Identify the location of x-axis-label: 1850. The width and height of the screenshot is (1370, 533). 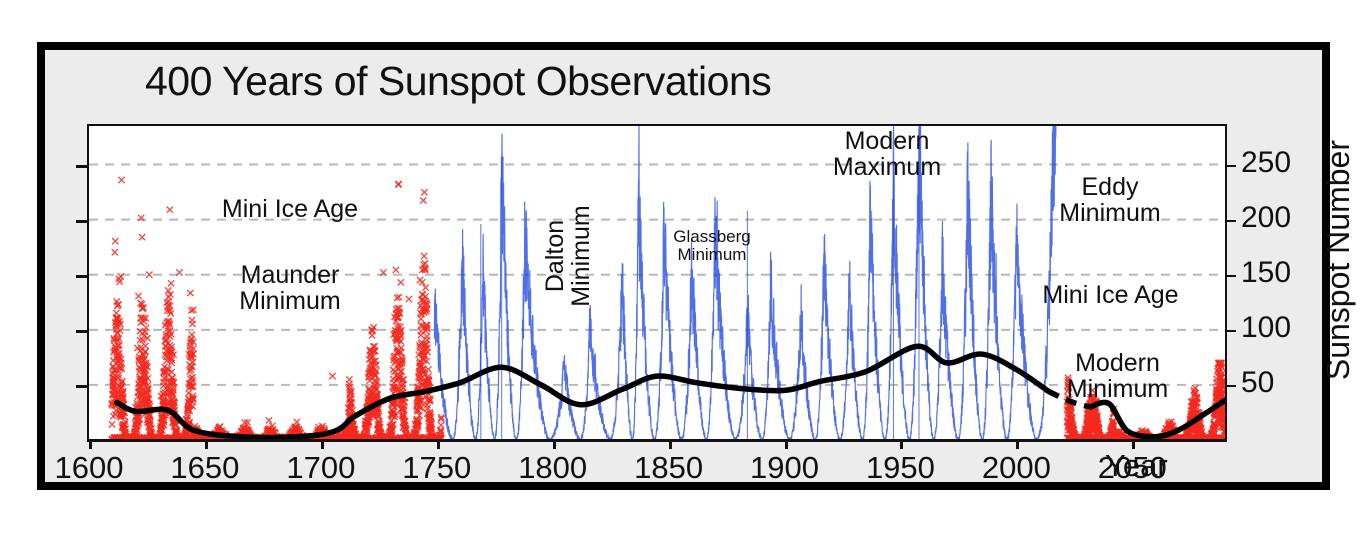
(669, 467).